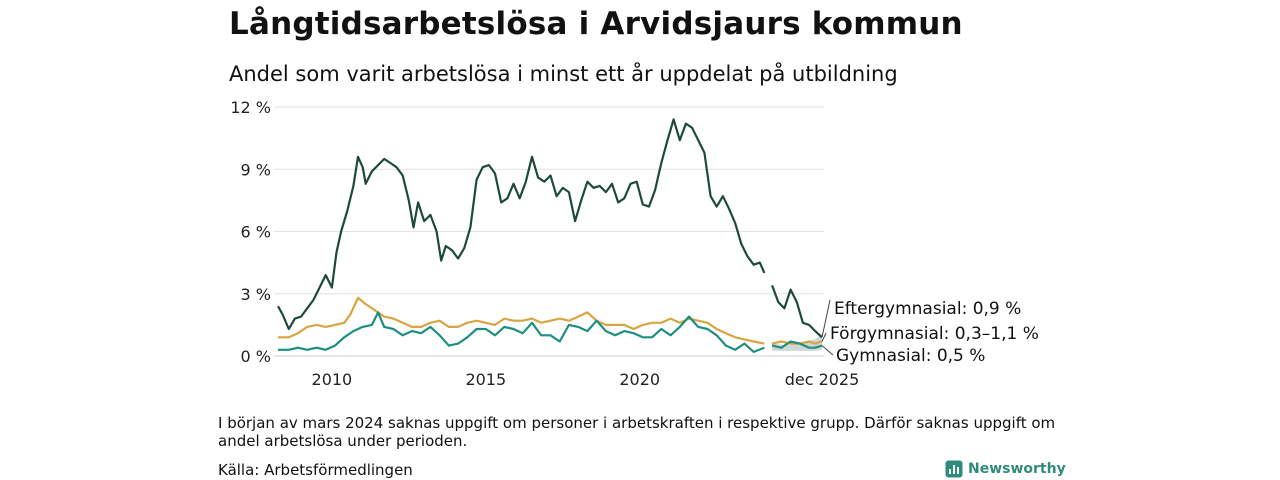  I want to click on x-axis: 2010 2015 2020 dec 2025, so click(586, 379).